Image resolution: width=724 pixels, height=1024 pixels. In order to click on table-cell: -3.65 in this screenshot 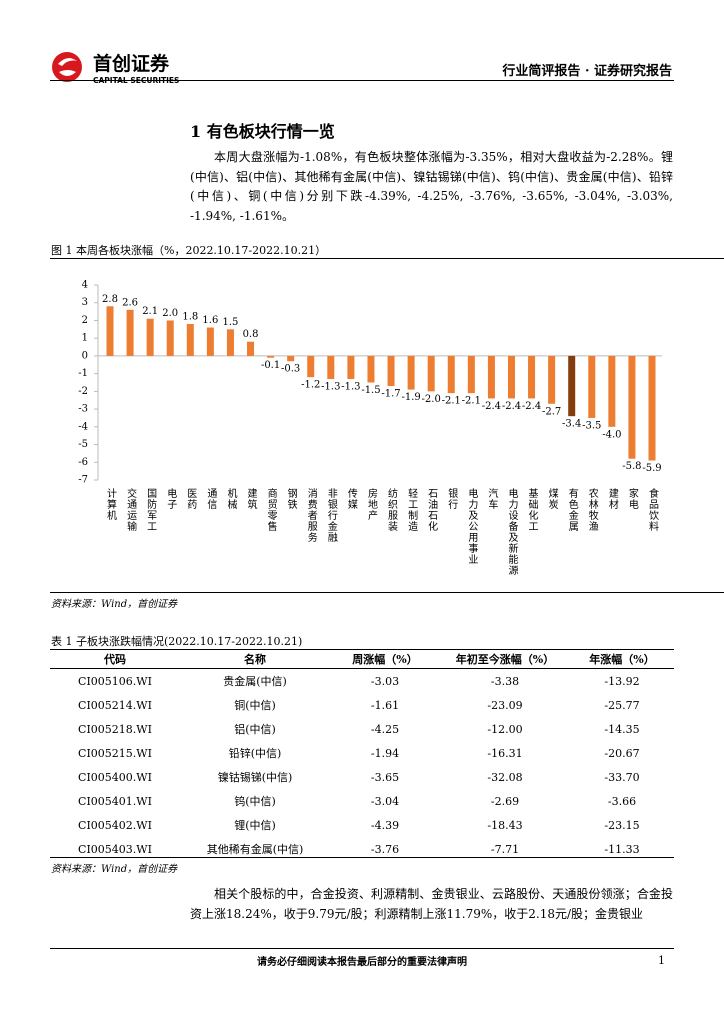, I will do `click(385, 777)`.